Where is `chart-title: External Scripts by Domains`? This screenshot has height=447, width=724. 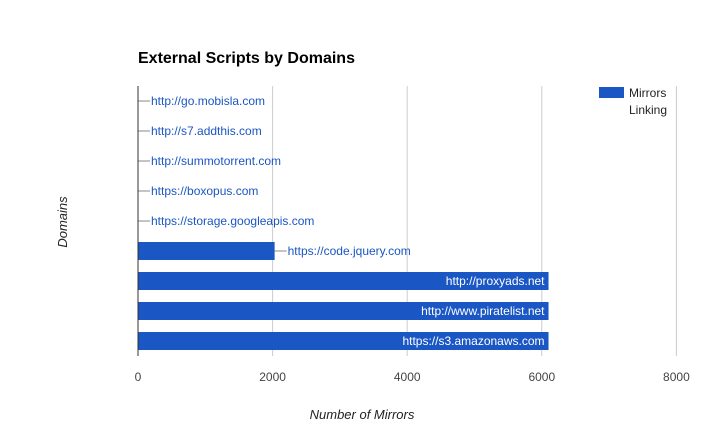 chart-title: External Scripts by Domains is located at coordinates (246, 58).